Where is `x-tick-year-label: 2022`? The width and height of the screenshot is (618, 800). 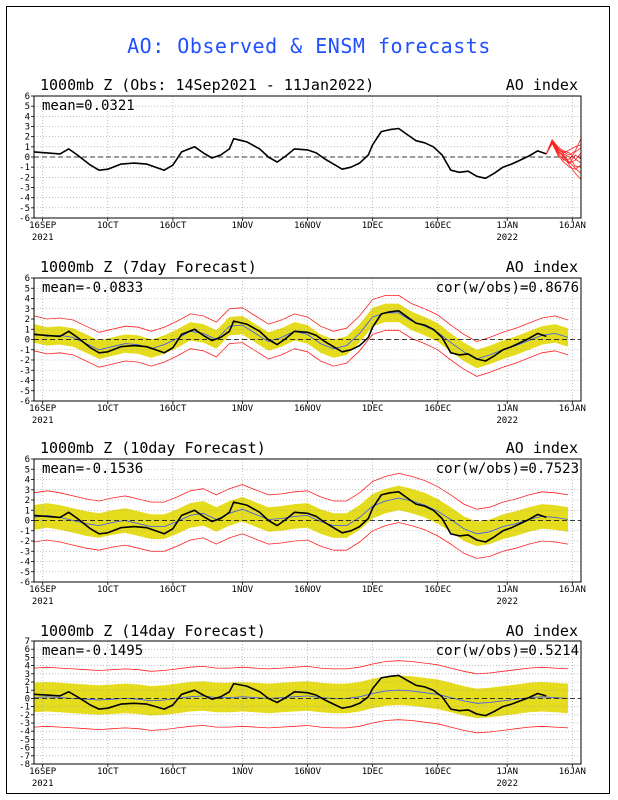 x-tick-year-label: 2022 is located at coordinates (507, 602).